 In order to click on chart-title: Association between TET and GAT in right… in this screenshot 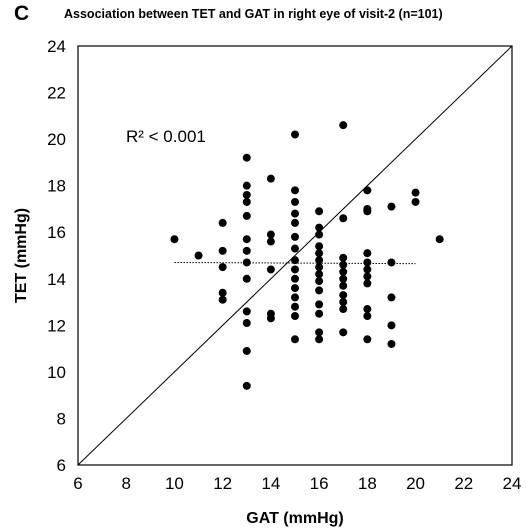, I will do `click(253, 14)`.